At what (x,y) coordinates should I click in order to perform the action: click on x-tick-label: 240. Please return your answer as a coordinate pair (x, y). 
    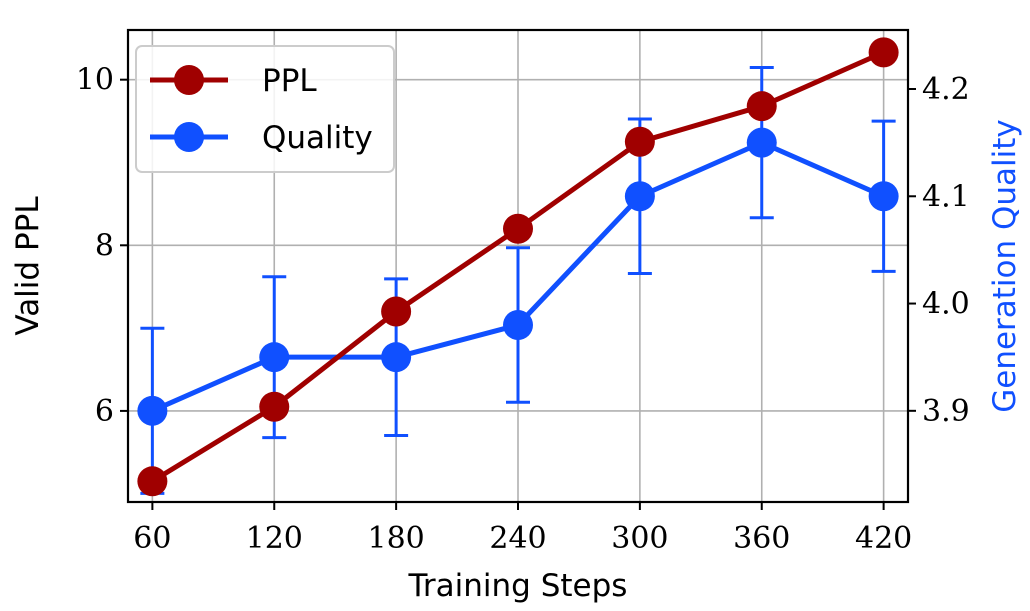
    Looking at the image, I should click on (517, 538).